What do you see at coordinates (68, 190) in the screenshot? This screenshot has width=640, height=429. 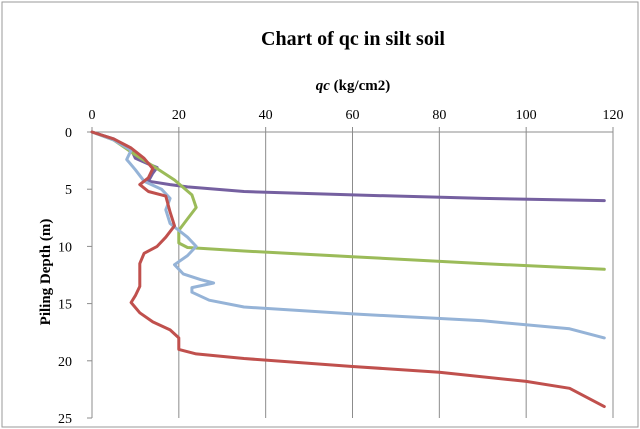 I see `y-tick-label: 5` at bounding box center [68, 190].